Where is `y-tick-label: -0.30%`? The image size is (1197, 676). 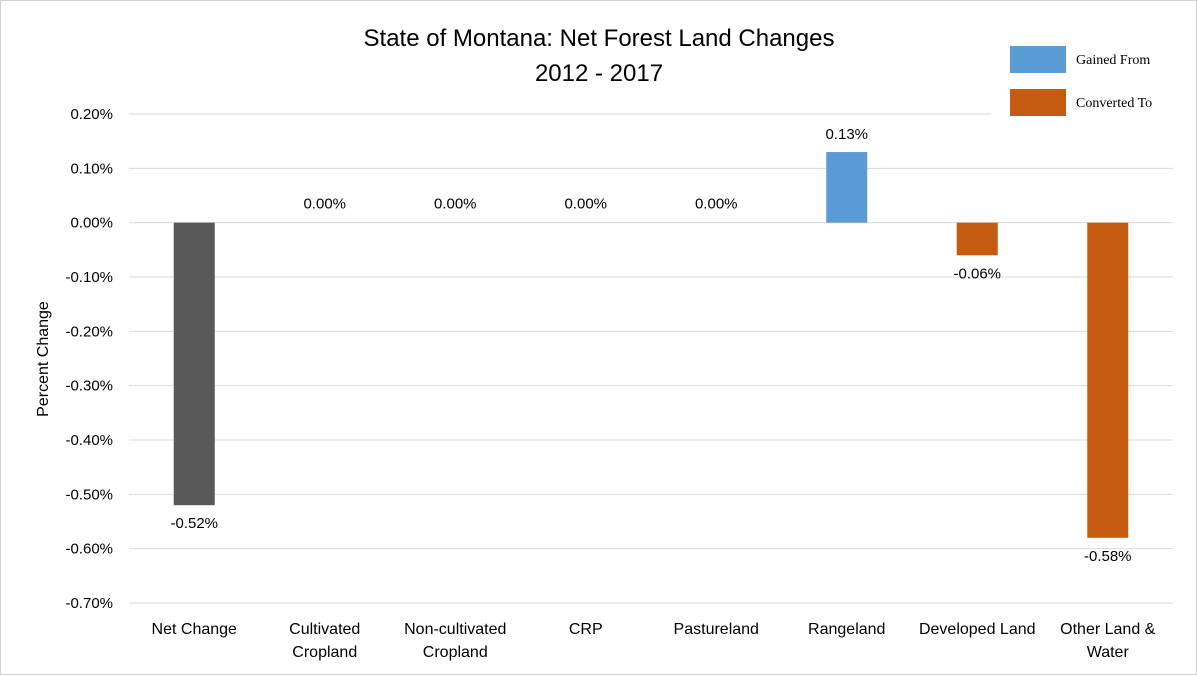 y-tick-label: -0.30% is located at coordinates (89, 386).